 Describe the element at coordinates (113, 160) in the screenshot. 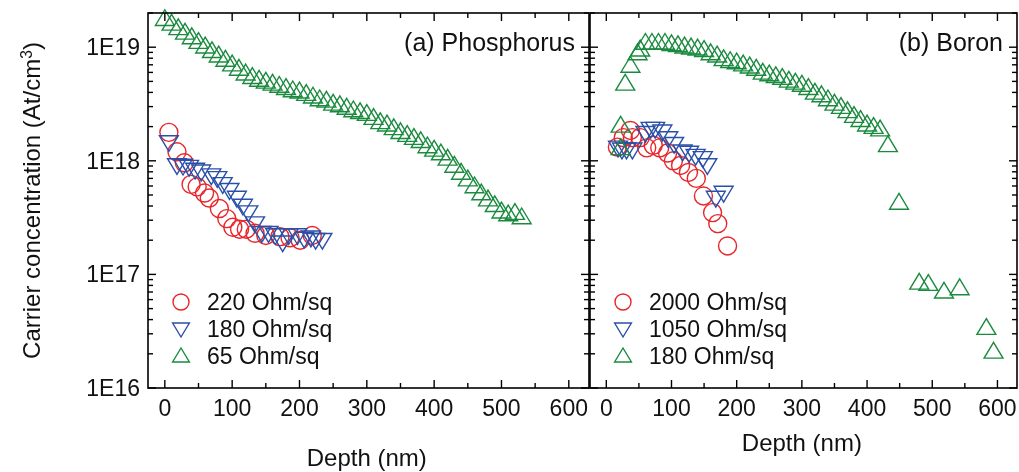

I see `y-tick-label: 1E18` at that location.